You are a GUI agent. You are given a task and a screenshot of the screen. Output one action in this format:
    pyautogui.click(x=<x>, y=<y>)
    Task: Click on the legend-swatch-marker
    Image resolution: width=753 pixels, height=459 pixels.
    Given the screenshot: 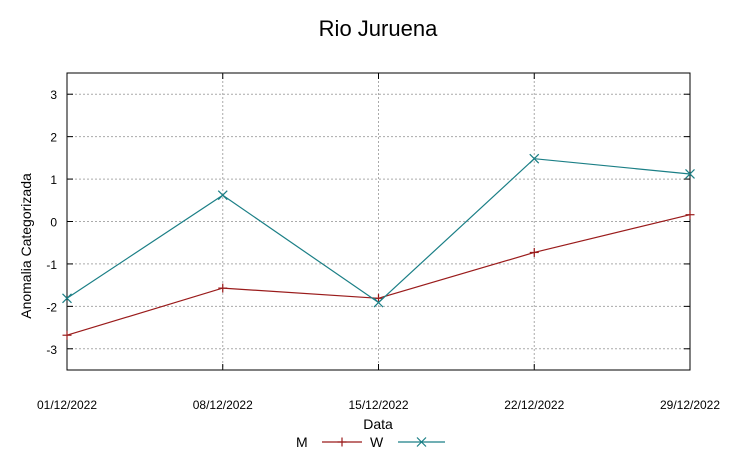 What is the action you would take?
    pyautogui.click(x=421, y=442)
    